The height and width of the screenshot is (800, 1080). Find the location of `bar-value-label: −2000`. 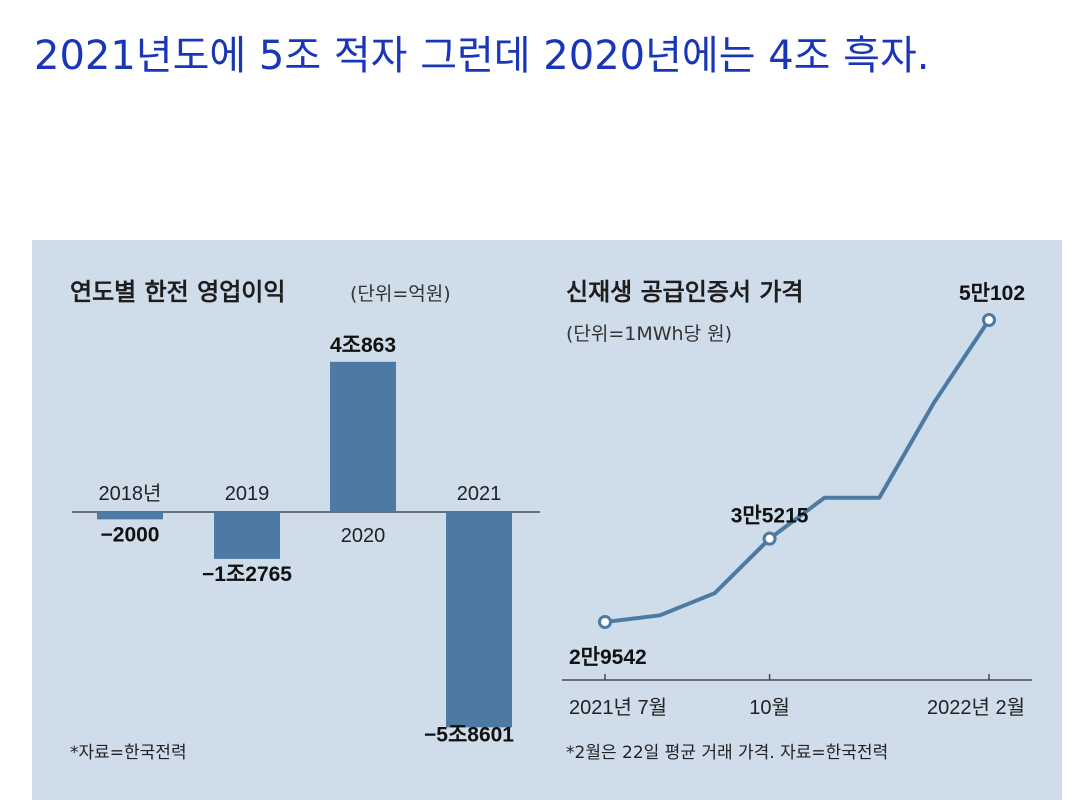

bar-value-label: −2000 is located at coordinates (130, 534).